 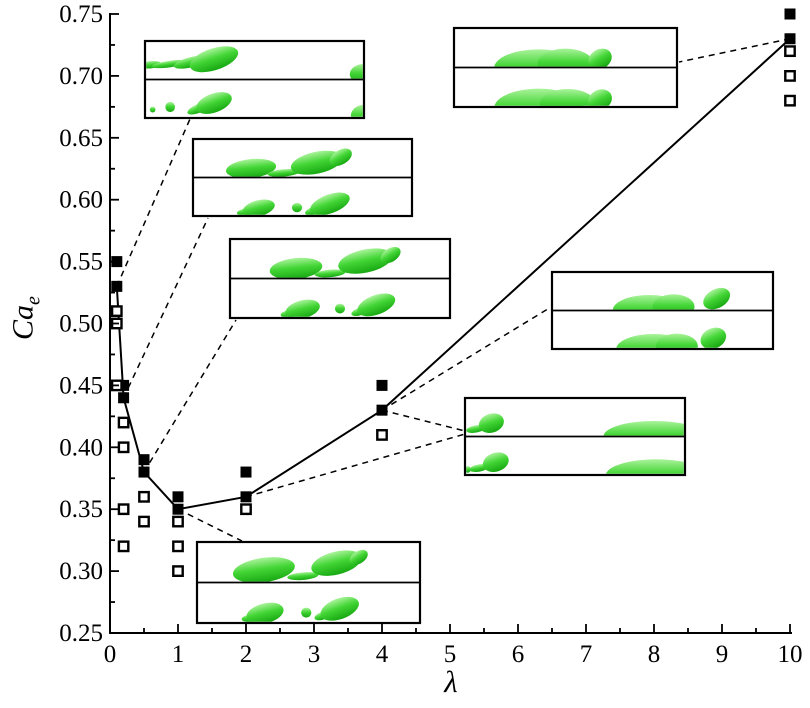 What do you see at coordinates (246, 654) in the screenshot?
I see `x-tick-label: 2` at bounding box center [246, 654].